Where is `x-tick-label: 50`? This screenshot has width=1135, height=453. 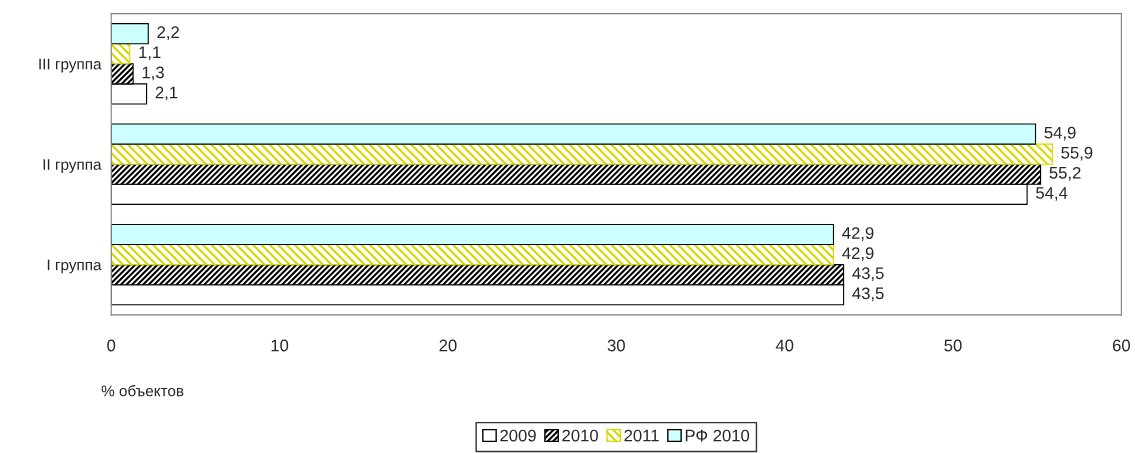
x-tick-label: 50 is located at coordinates (953, 345).